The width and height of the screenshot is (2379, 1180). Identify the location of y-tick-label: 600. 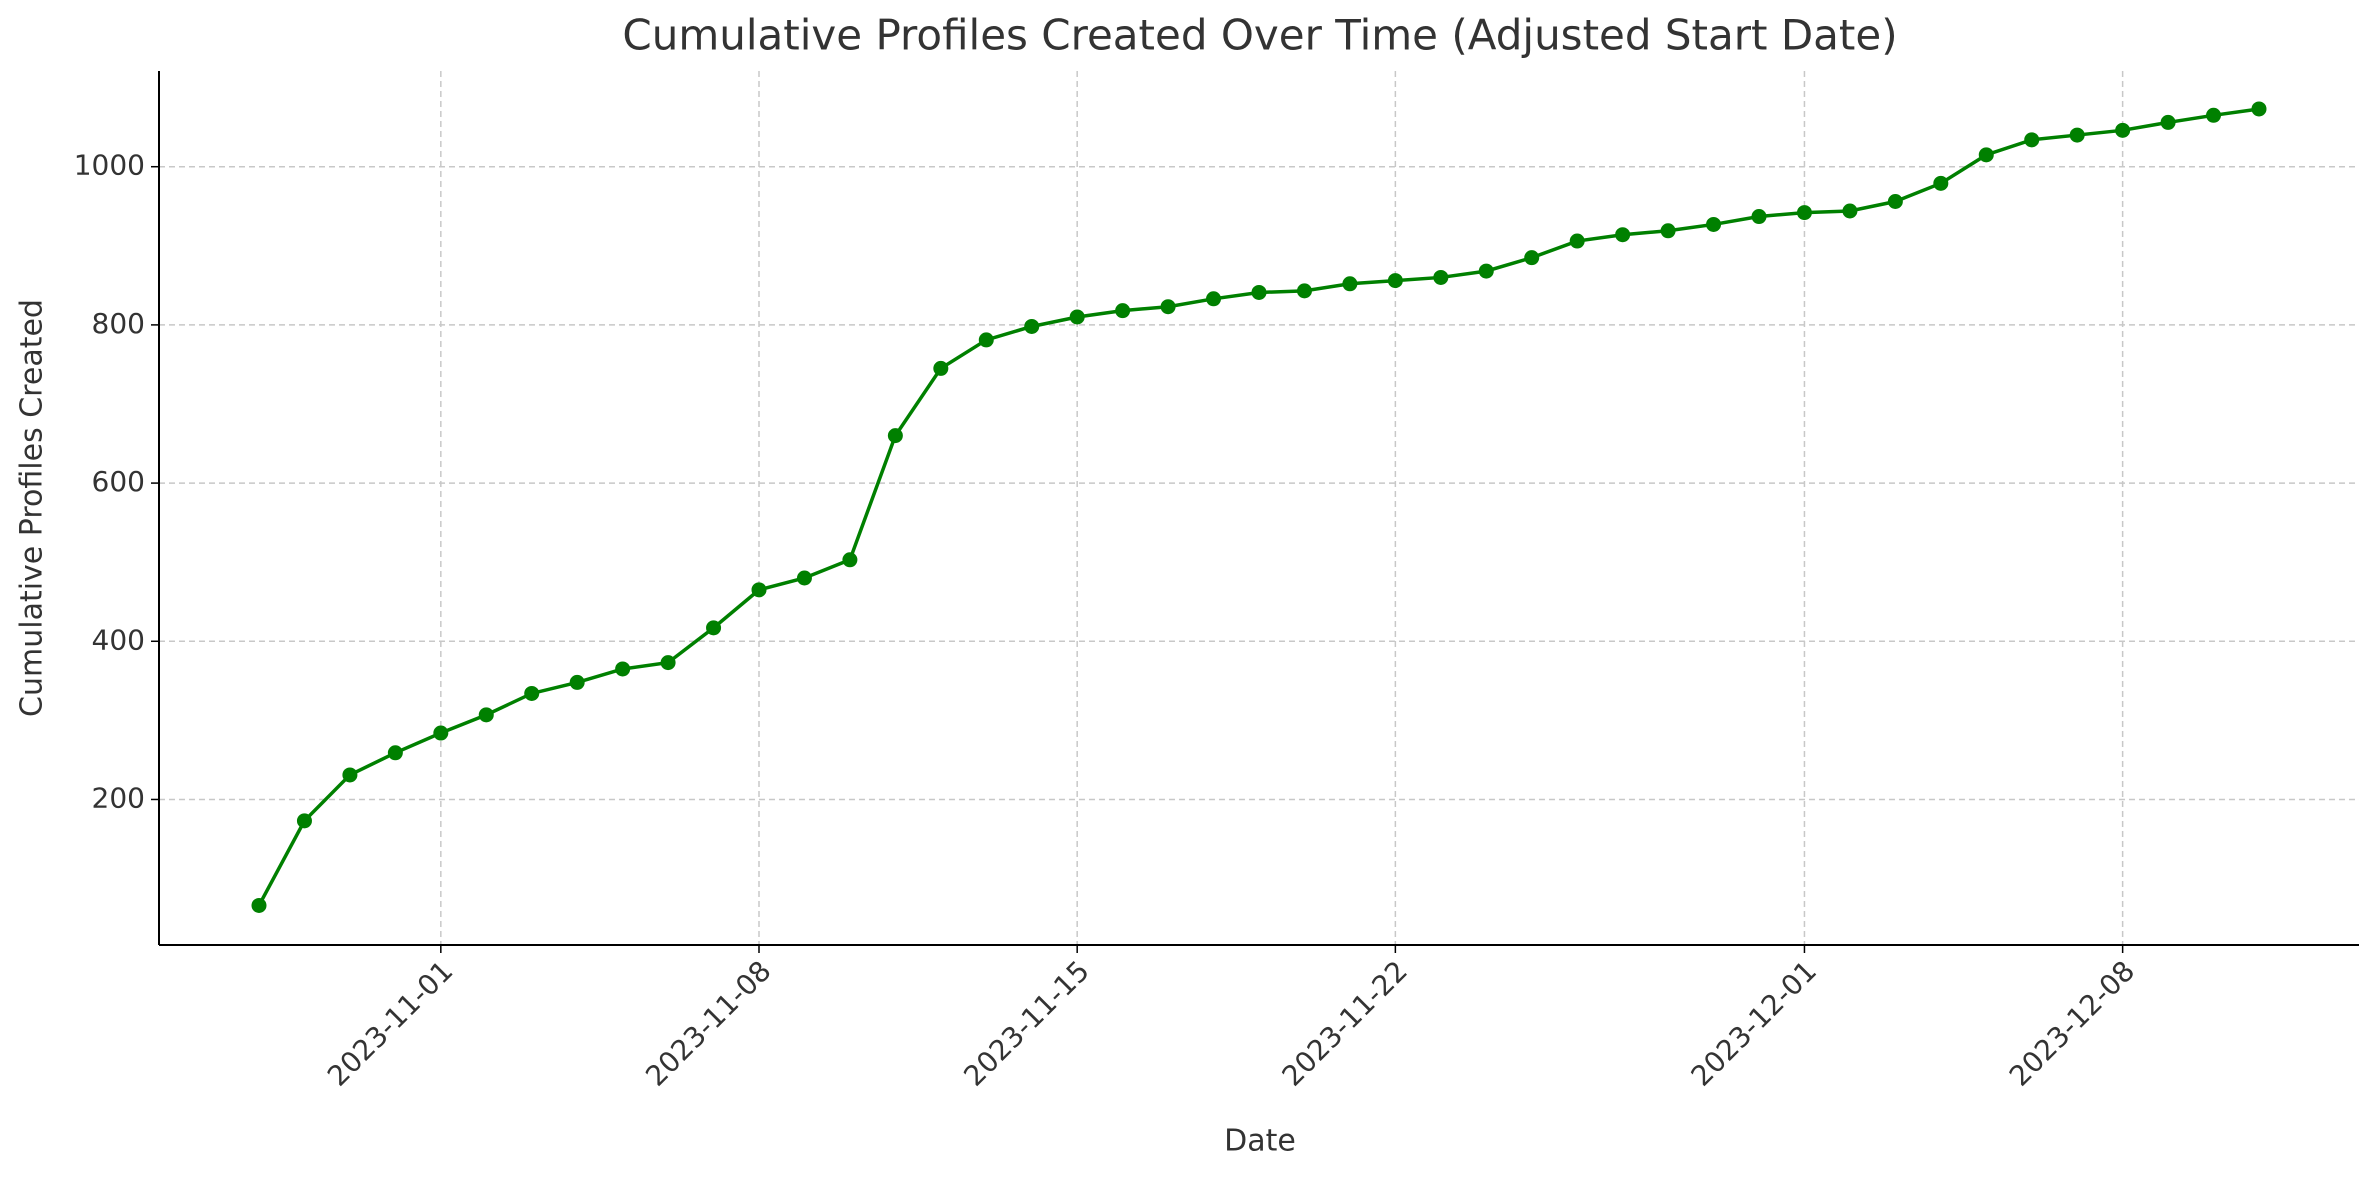
(118, 481).